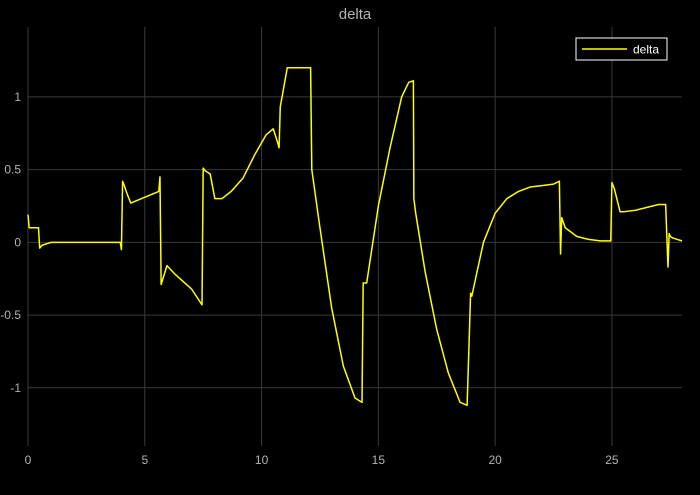 This screenshot has width=700, height=495. Describe the element at coordinates (612, 460) in the screenshot. I see `x-tick-label: 25` at that location.